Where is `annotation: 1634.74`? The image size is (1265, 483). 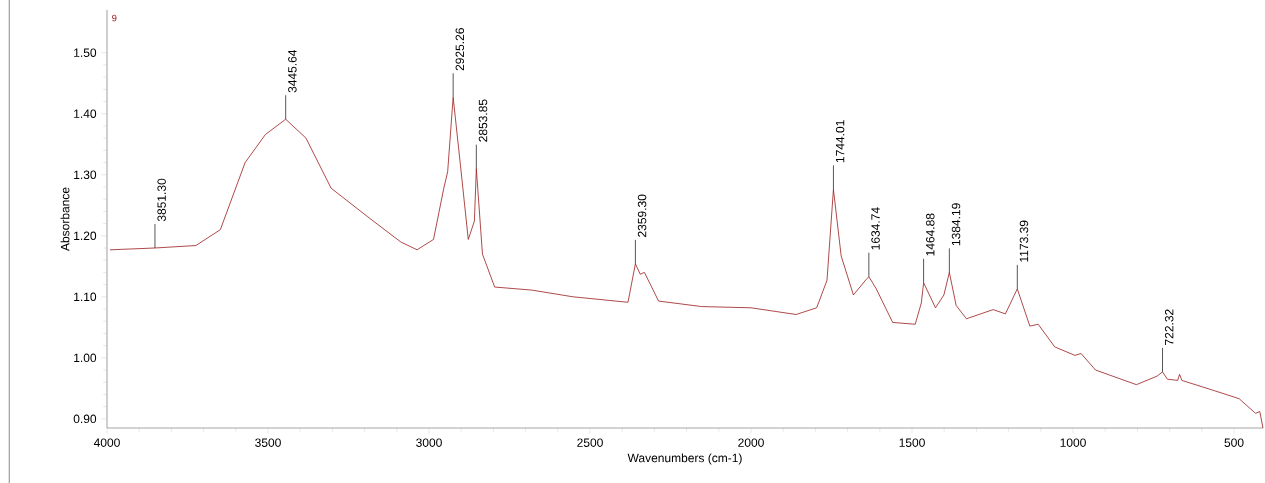
annotation: 1634.74 is located at coordinates (875, 228).